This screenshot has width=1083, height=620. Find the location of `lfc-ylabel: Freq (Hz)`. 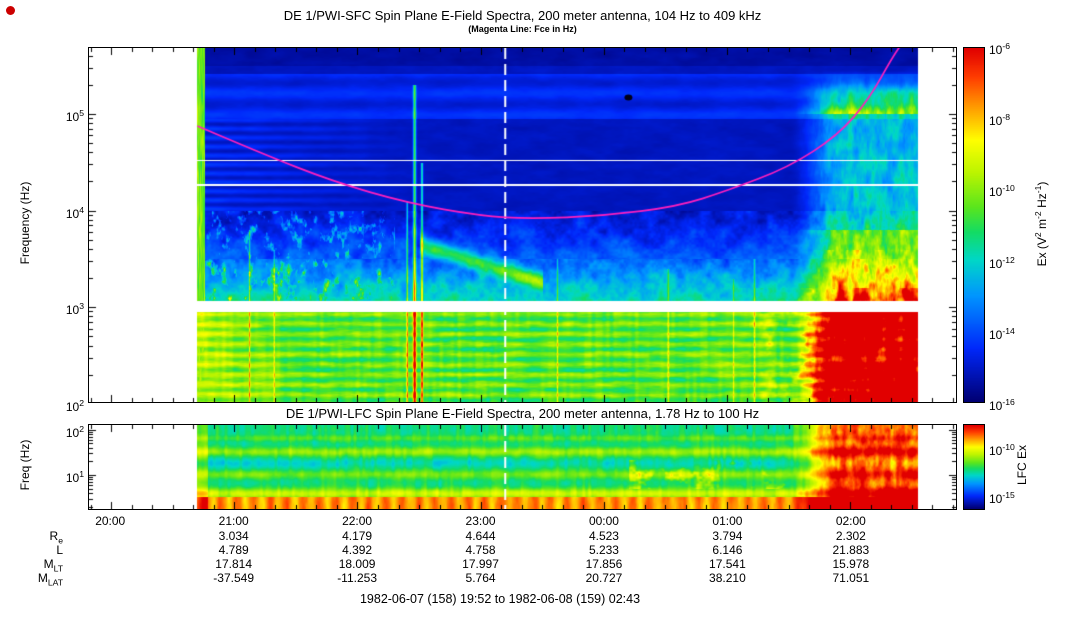

lfc-ylabel: Freq (Hz) is located at coordinates (25, 465).